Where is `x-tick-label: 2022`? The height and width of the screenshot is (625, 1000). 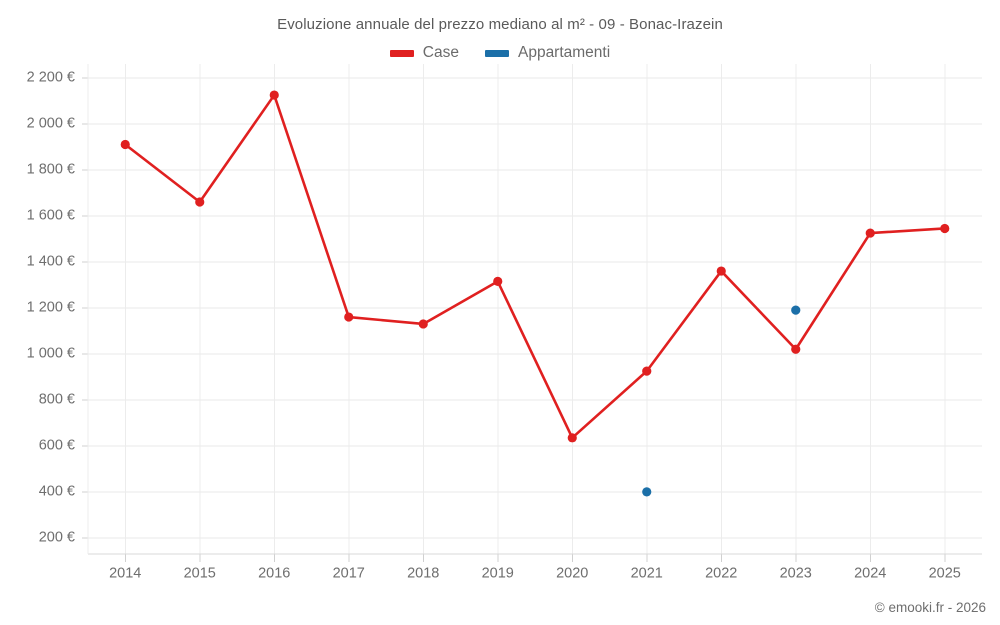 x-tick-label: 2022 is located at coordinates (721, 574).